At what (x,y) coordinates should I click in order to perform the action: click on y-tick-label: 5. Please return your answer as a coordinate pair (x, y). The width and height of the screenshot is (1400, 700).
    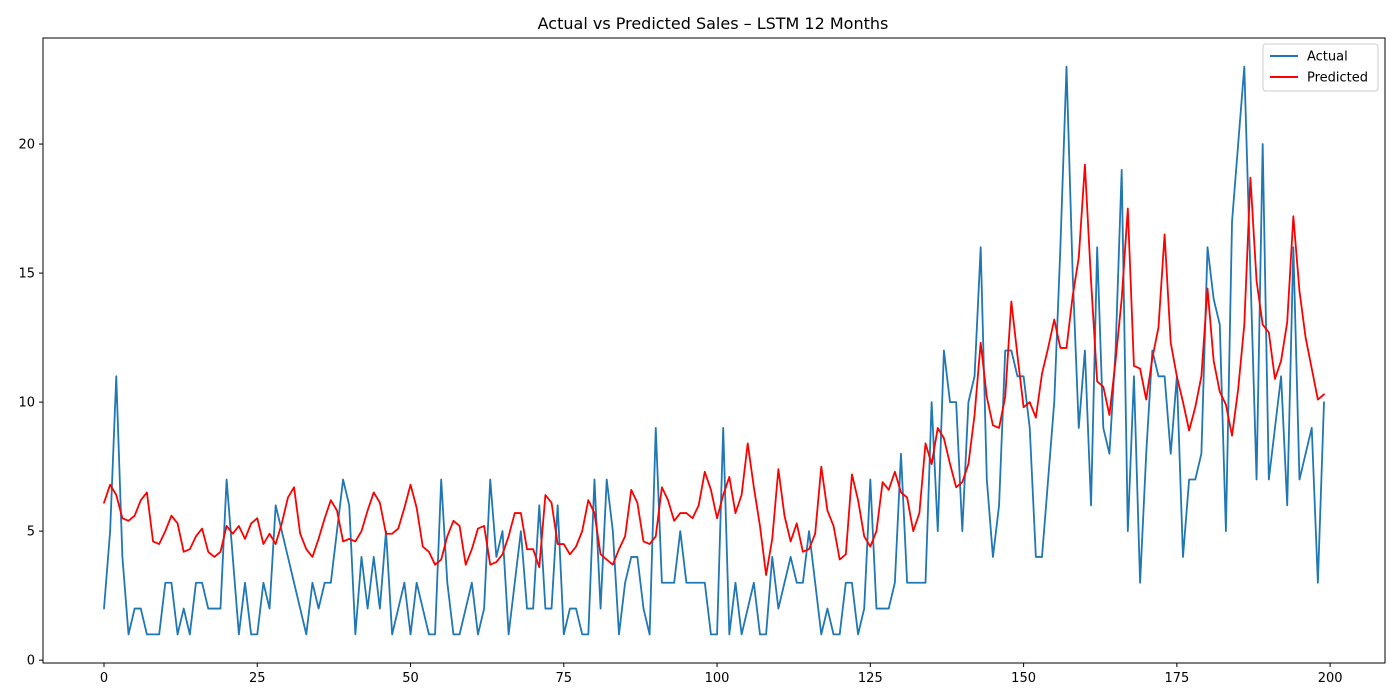
    Looking at the image, I should click on (31, 532).